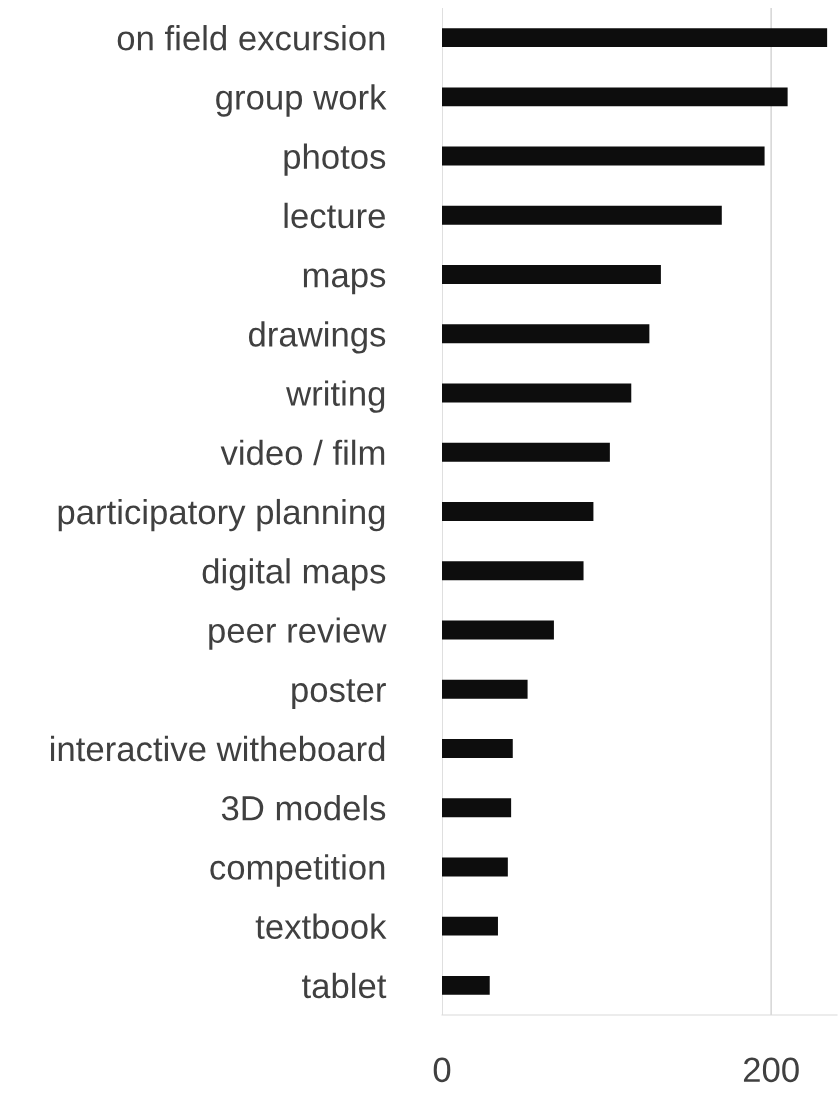 Image resolution: width=839 pixels, height=1094 pixels. Describe the element at coordinates (317, 337) in the screenshot. I see `y-tick-label: drawings` at that location.